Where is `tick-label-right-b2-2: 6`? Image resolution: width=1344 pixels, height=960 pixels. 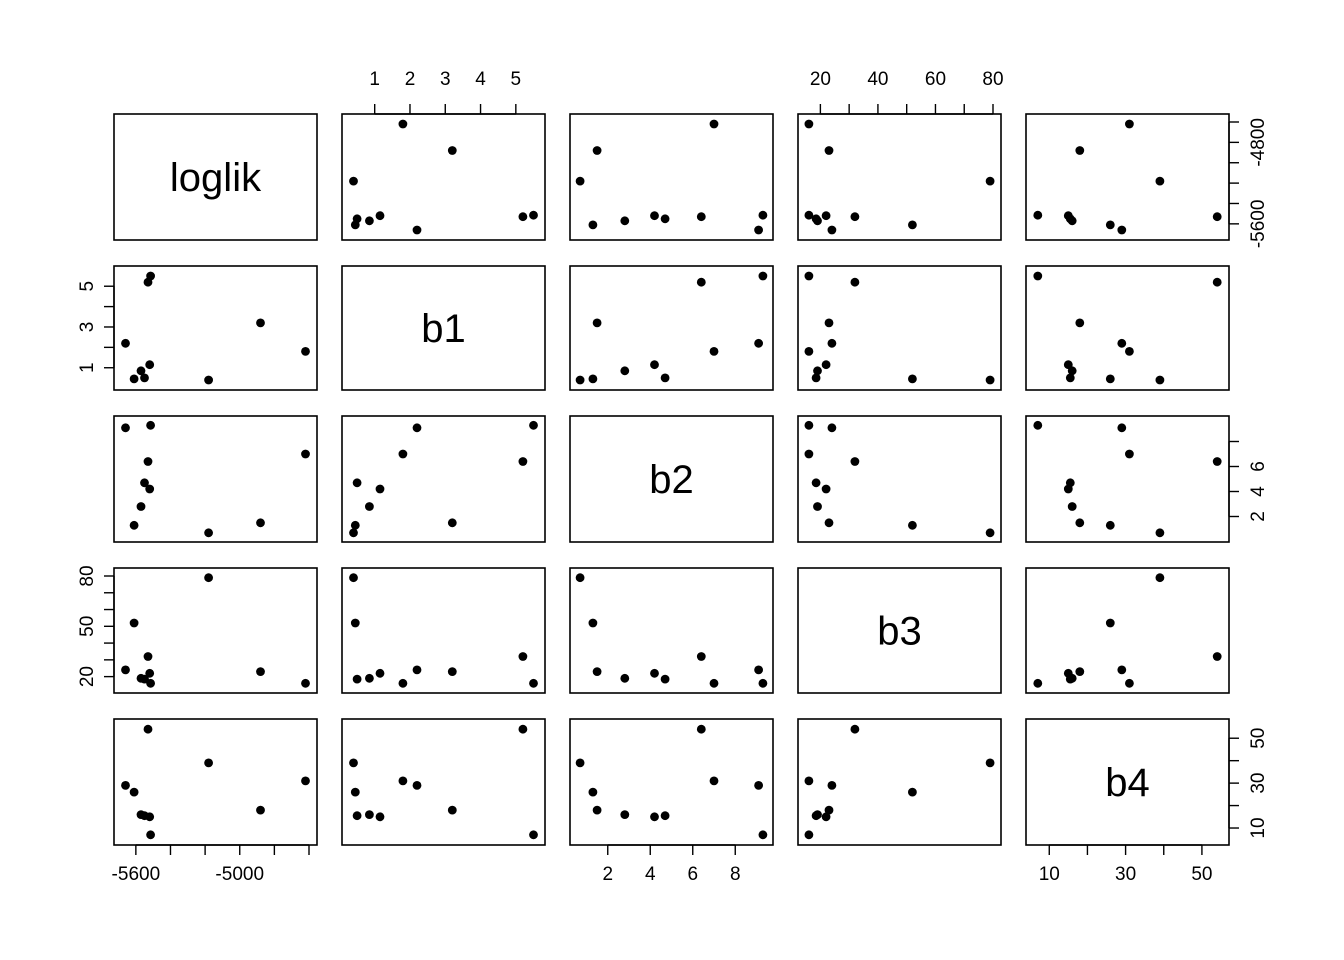 tick-label-right-b2-2: 6 is located at coordinates (1258, 466).